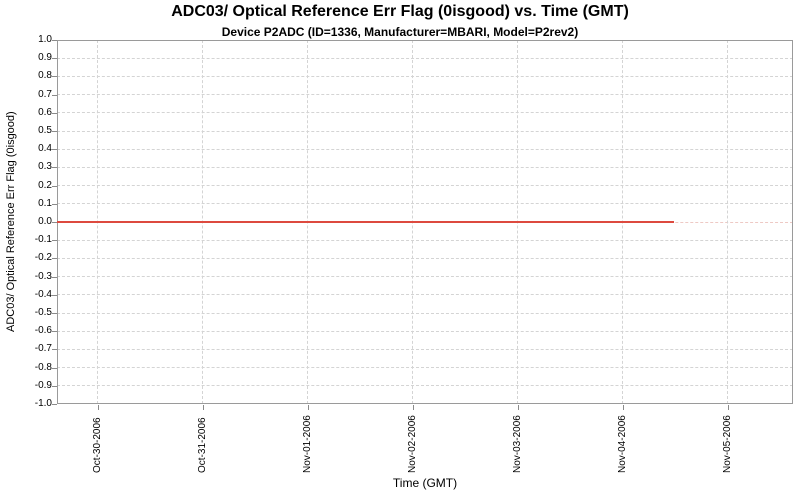 This screenshot has height=500, width=800. Describe the element at coordinates (45, 94) in the screenshot. I see `y-tick-label: 0.7` at that location.